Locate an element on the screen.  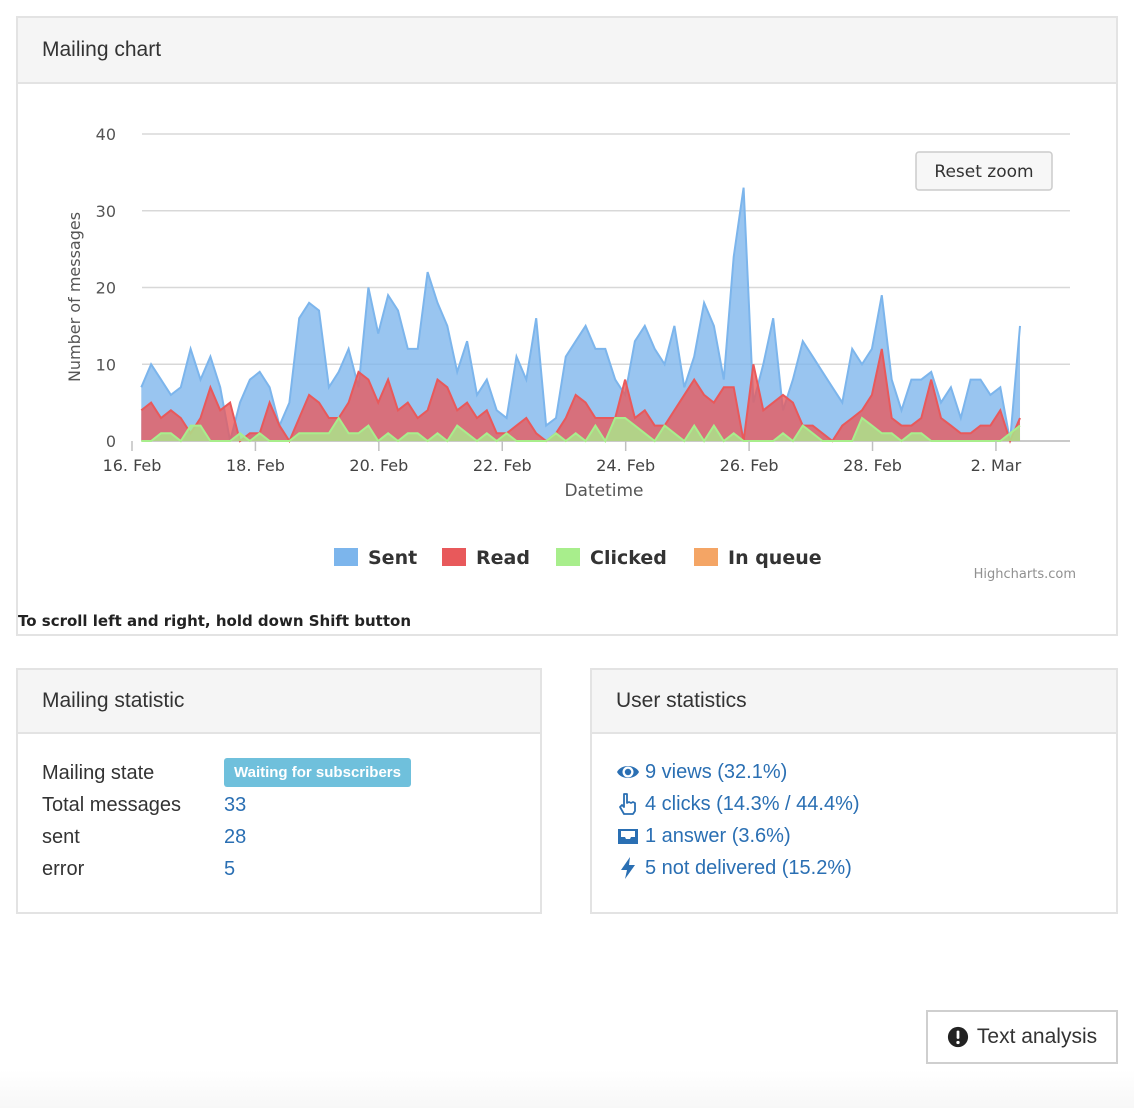
legend-label: Read is located at coordinates (503, 558).